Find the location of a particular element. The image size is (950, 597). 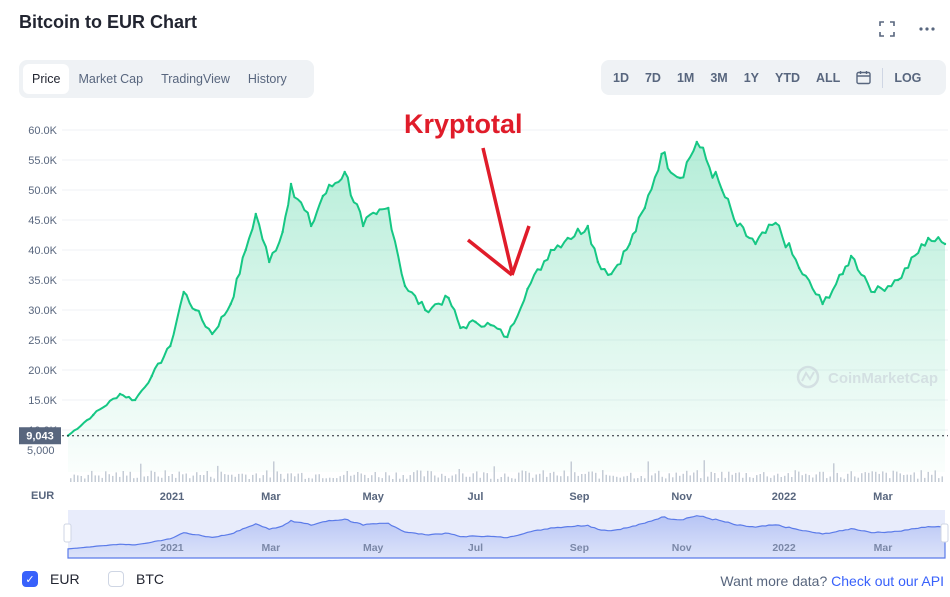

range-1d: 1D is located at coordinates (621, 77).